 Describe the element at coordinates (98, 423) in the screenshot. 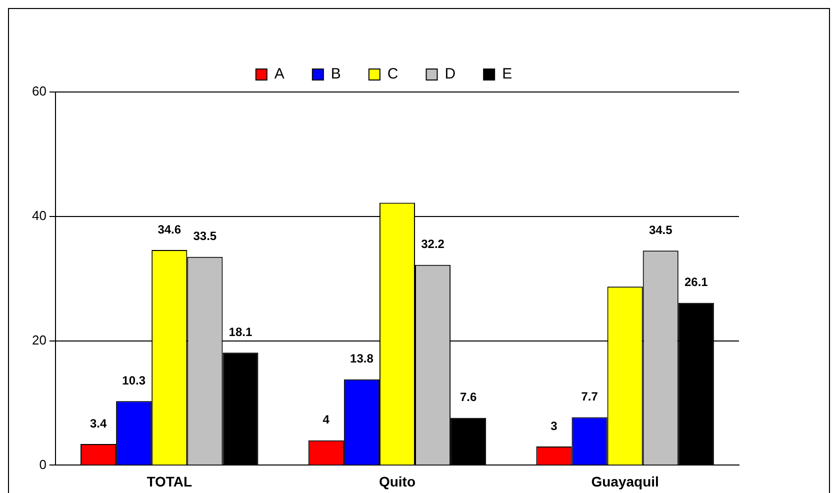

I see `data-label: 3.4` at that location.